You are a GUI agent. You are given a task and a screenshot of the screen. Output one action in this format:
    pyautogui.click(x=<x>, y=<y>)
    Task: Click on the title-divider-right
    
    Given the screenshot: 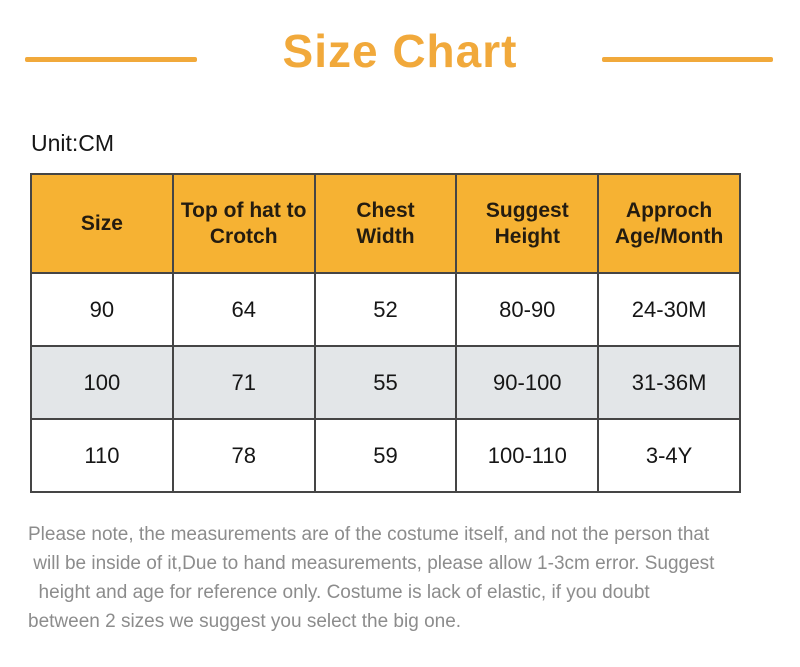 What is the action you would take?
    pyautogui.click(x=687, y=59)
    